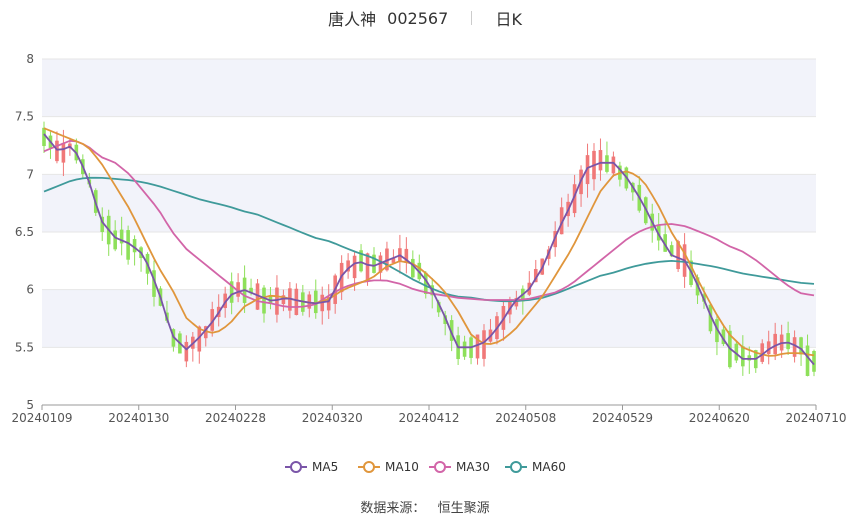 This screenshot has width=850, height=517. Describe the element at coordinates (549, 467) in the screenshot. I see `legend-label: MA60` at that location.